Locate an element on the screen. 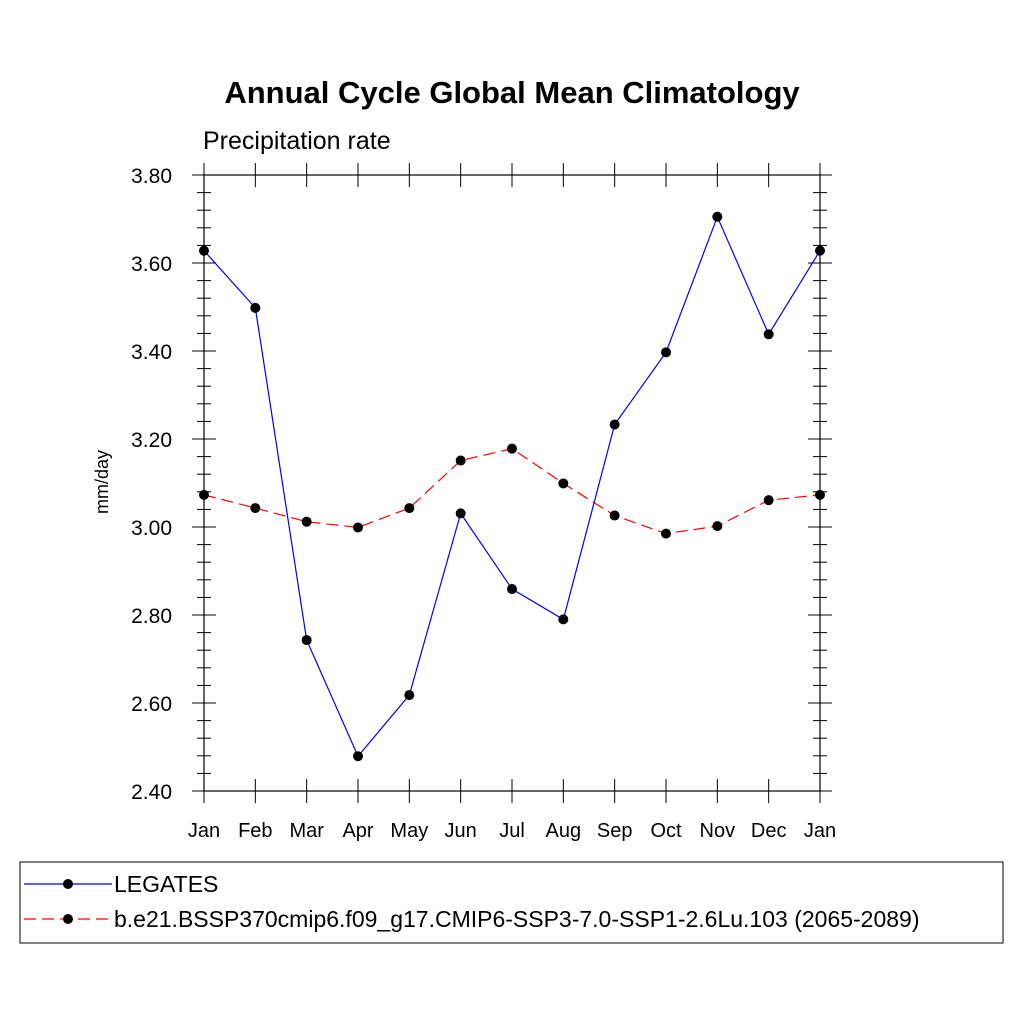  y-tick-label: 2.60 is located at coordinates (151, 704).